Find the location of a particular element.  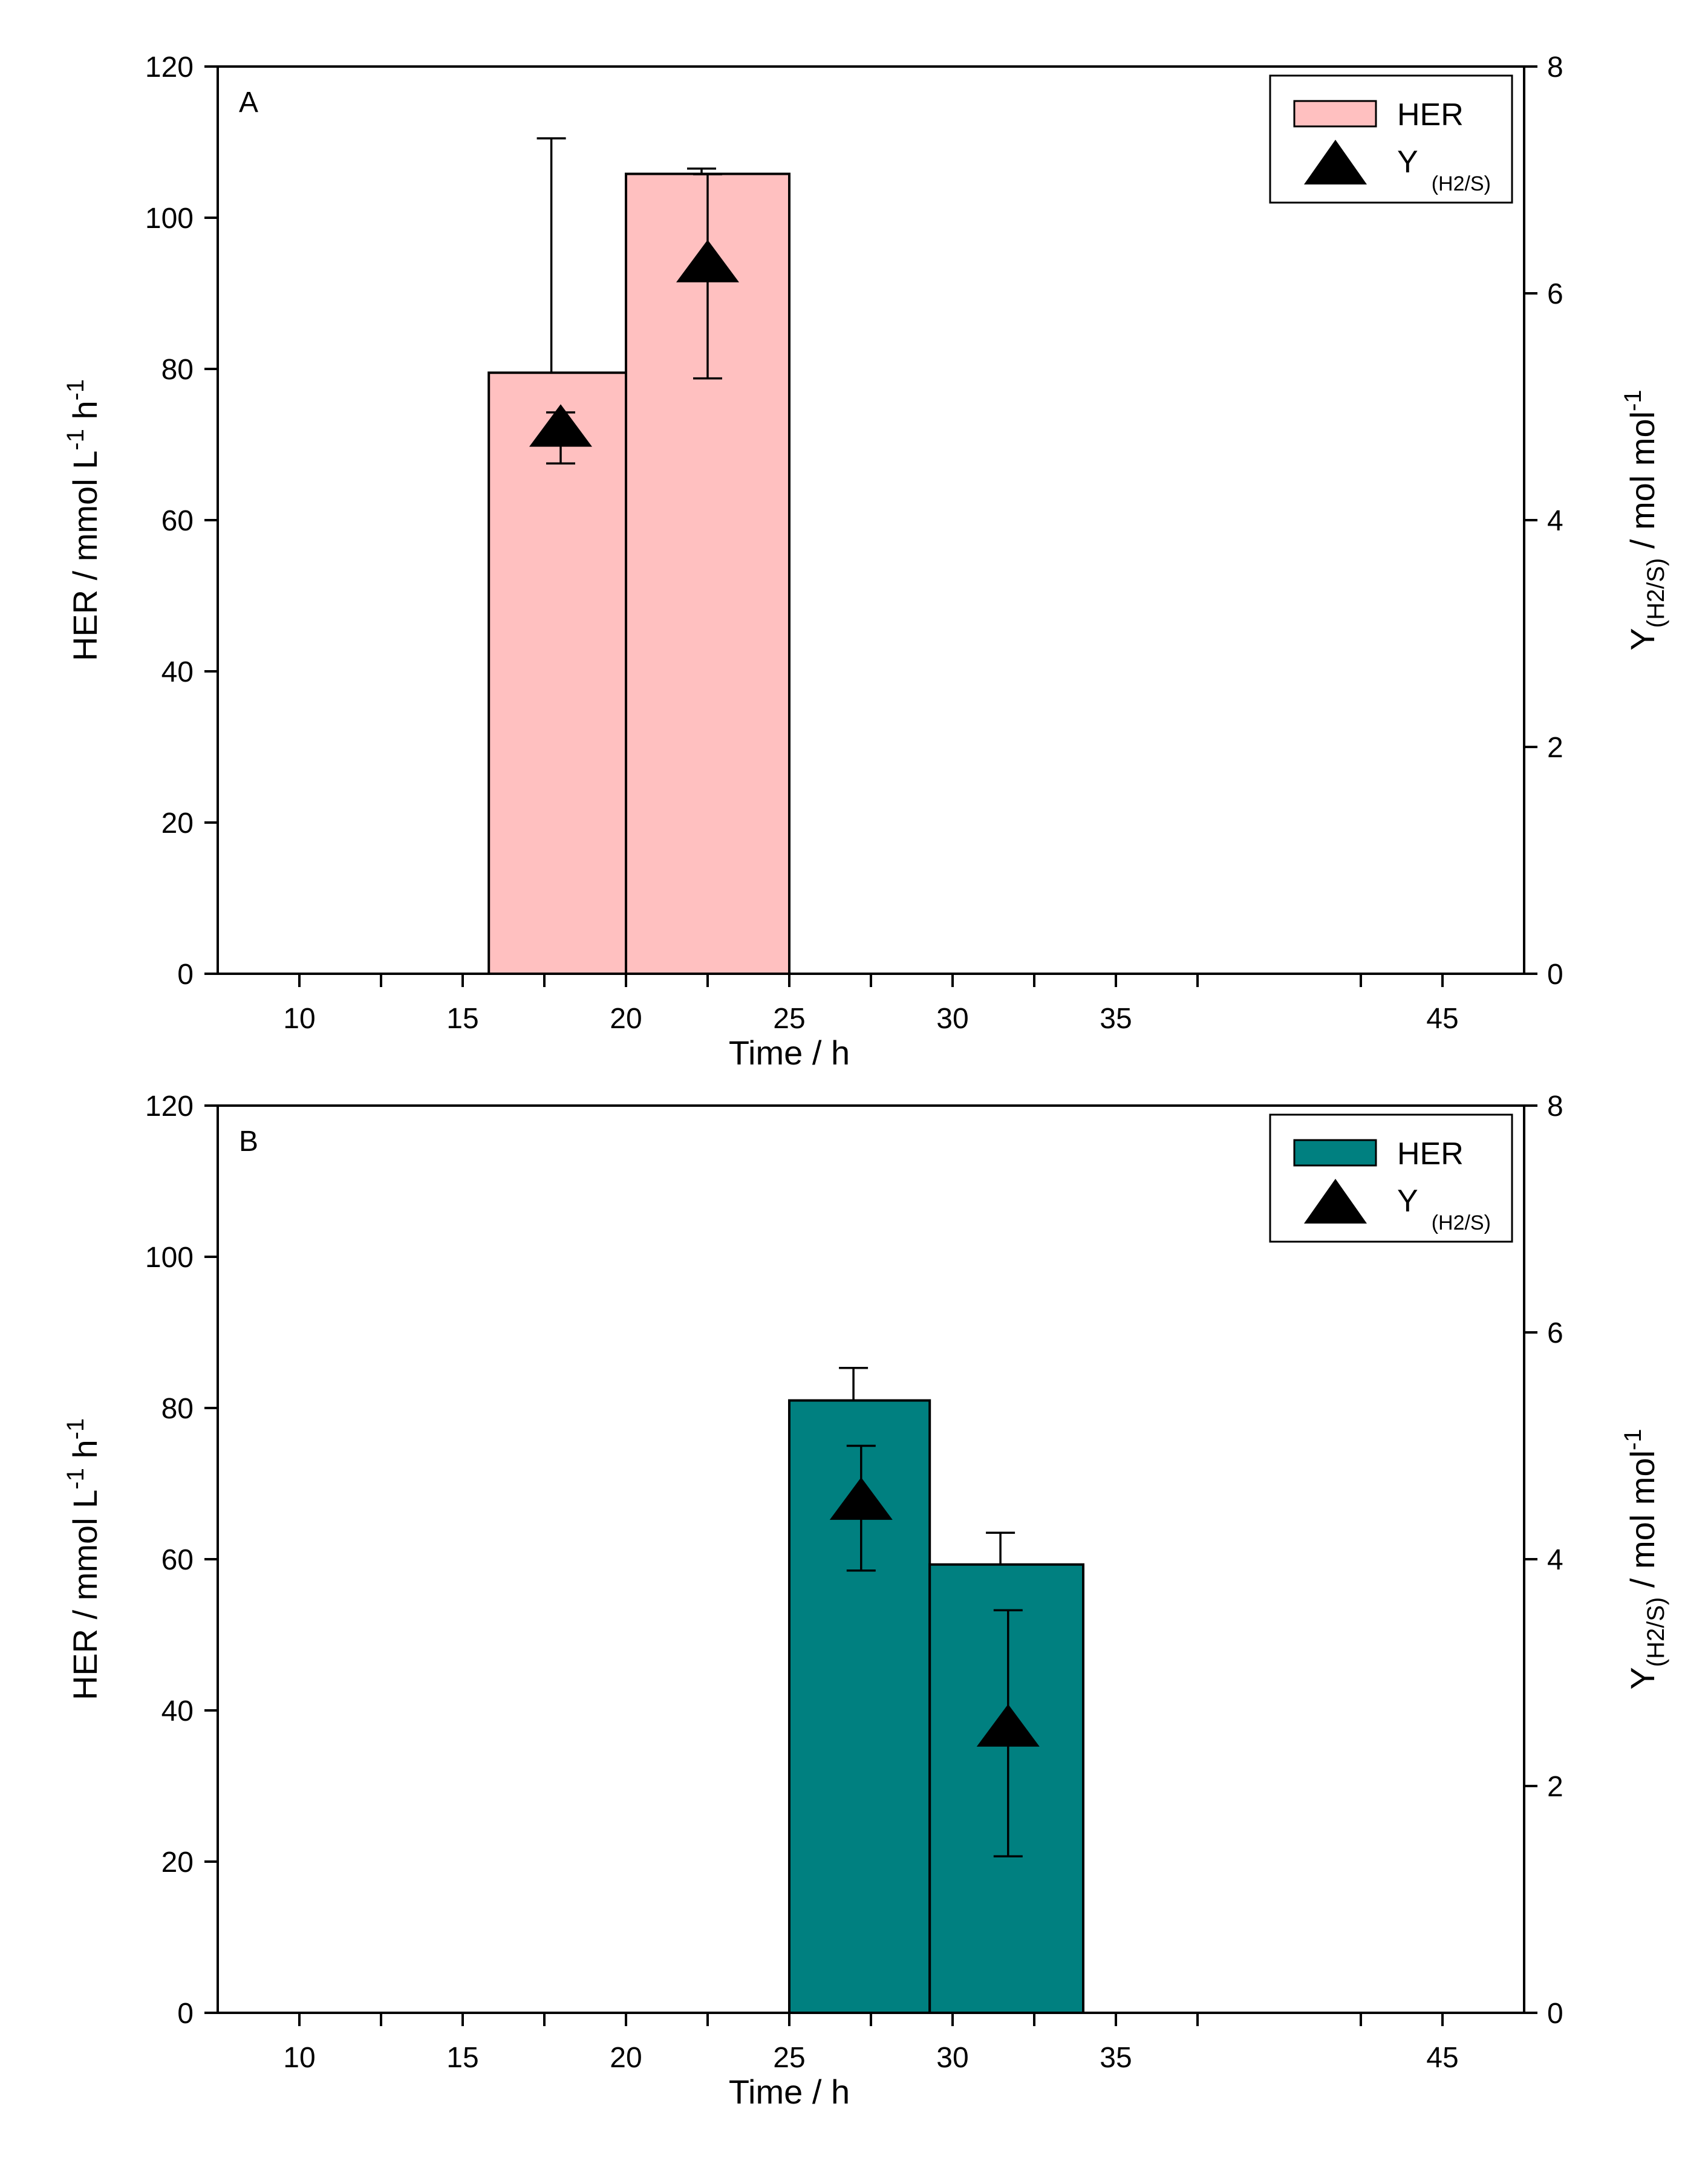

panel-label: B is located at coordinates (248, 1142).